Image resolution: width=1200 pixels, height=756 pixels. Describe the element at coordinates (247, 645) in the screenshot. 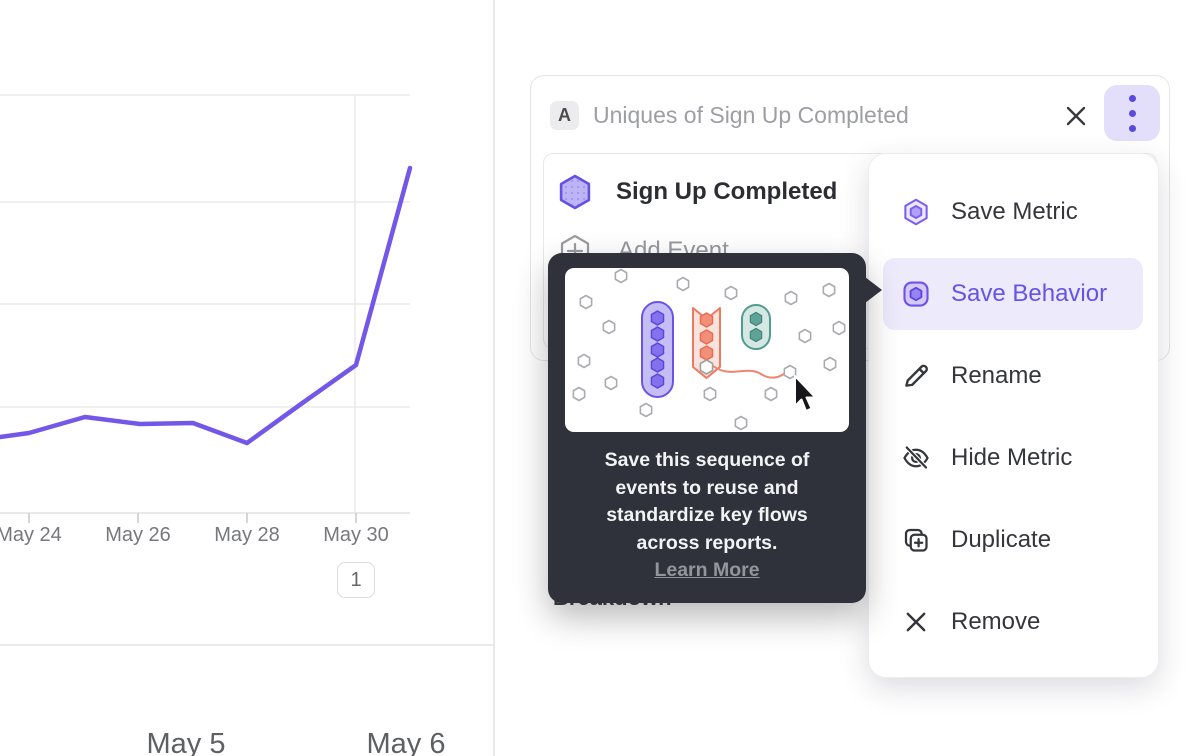

I see `section-divider` at that location.